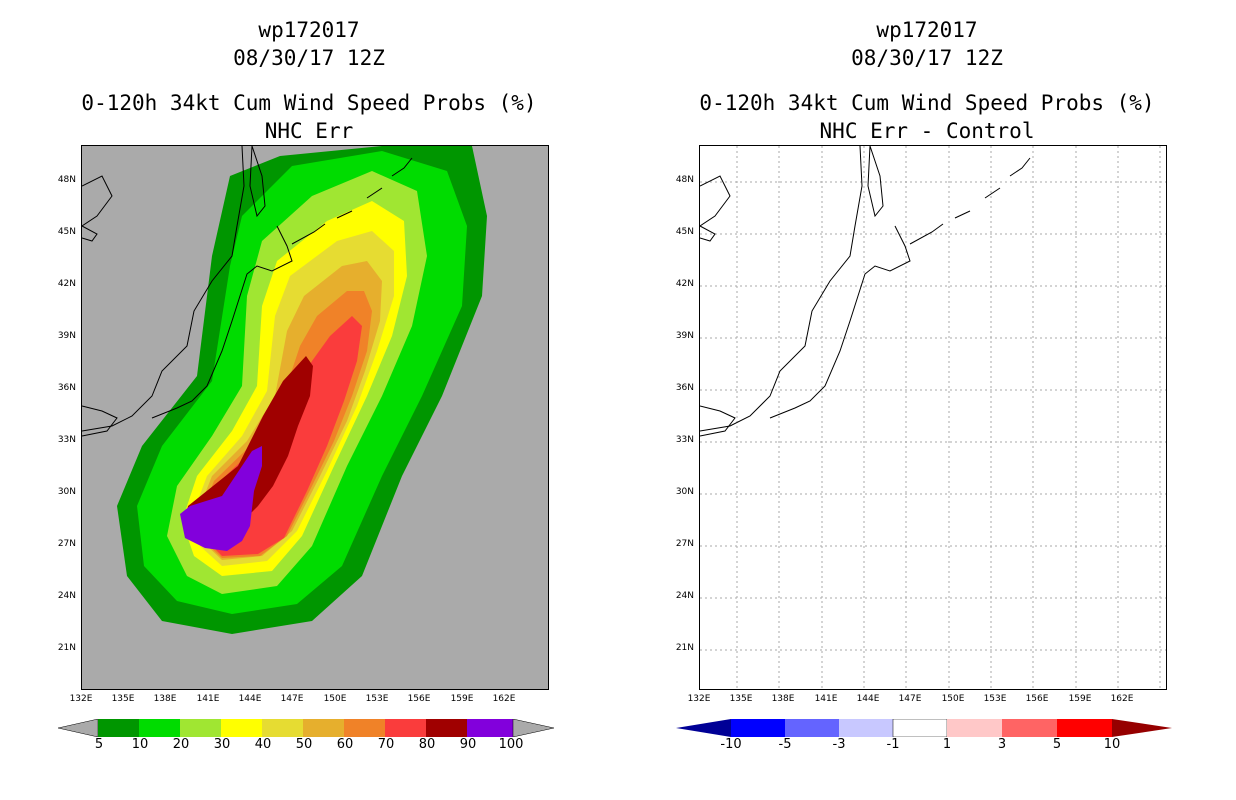 The width and height of the screenshot is (1236, 800). What do you see at coordinates (386, 744) in the screenshot?
I see `colorbar-label: 70` at bounding box center [386, 744].